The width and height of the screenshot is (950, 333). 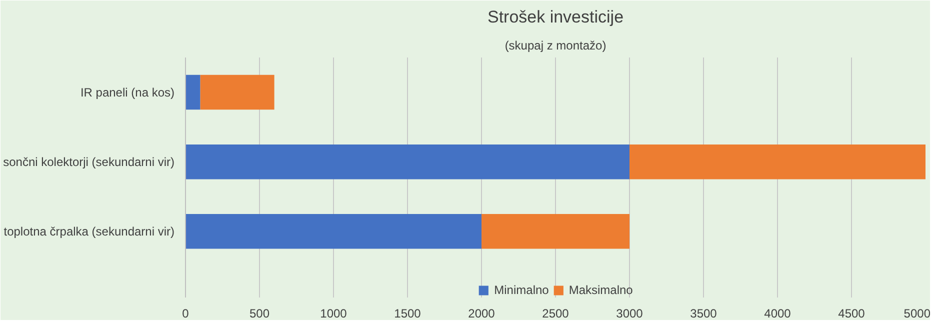 I want to click on x-tick-label: 0, so click(x=186, y=313).